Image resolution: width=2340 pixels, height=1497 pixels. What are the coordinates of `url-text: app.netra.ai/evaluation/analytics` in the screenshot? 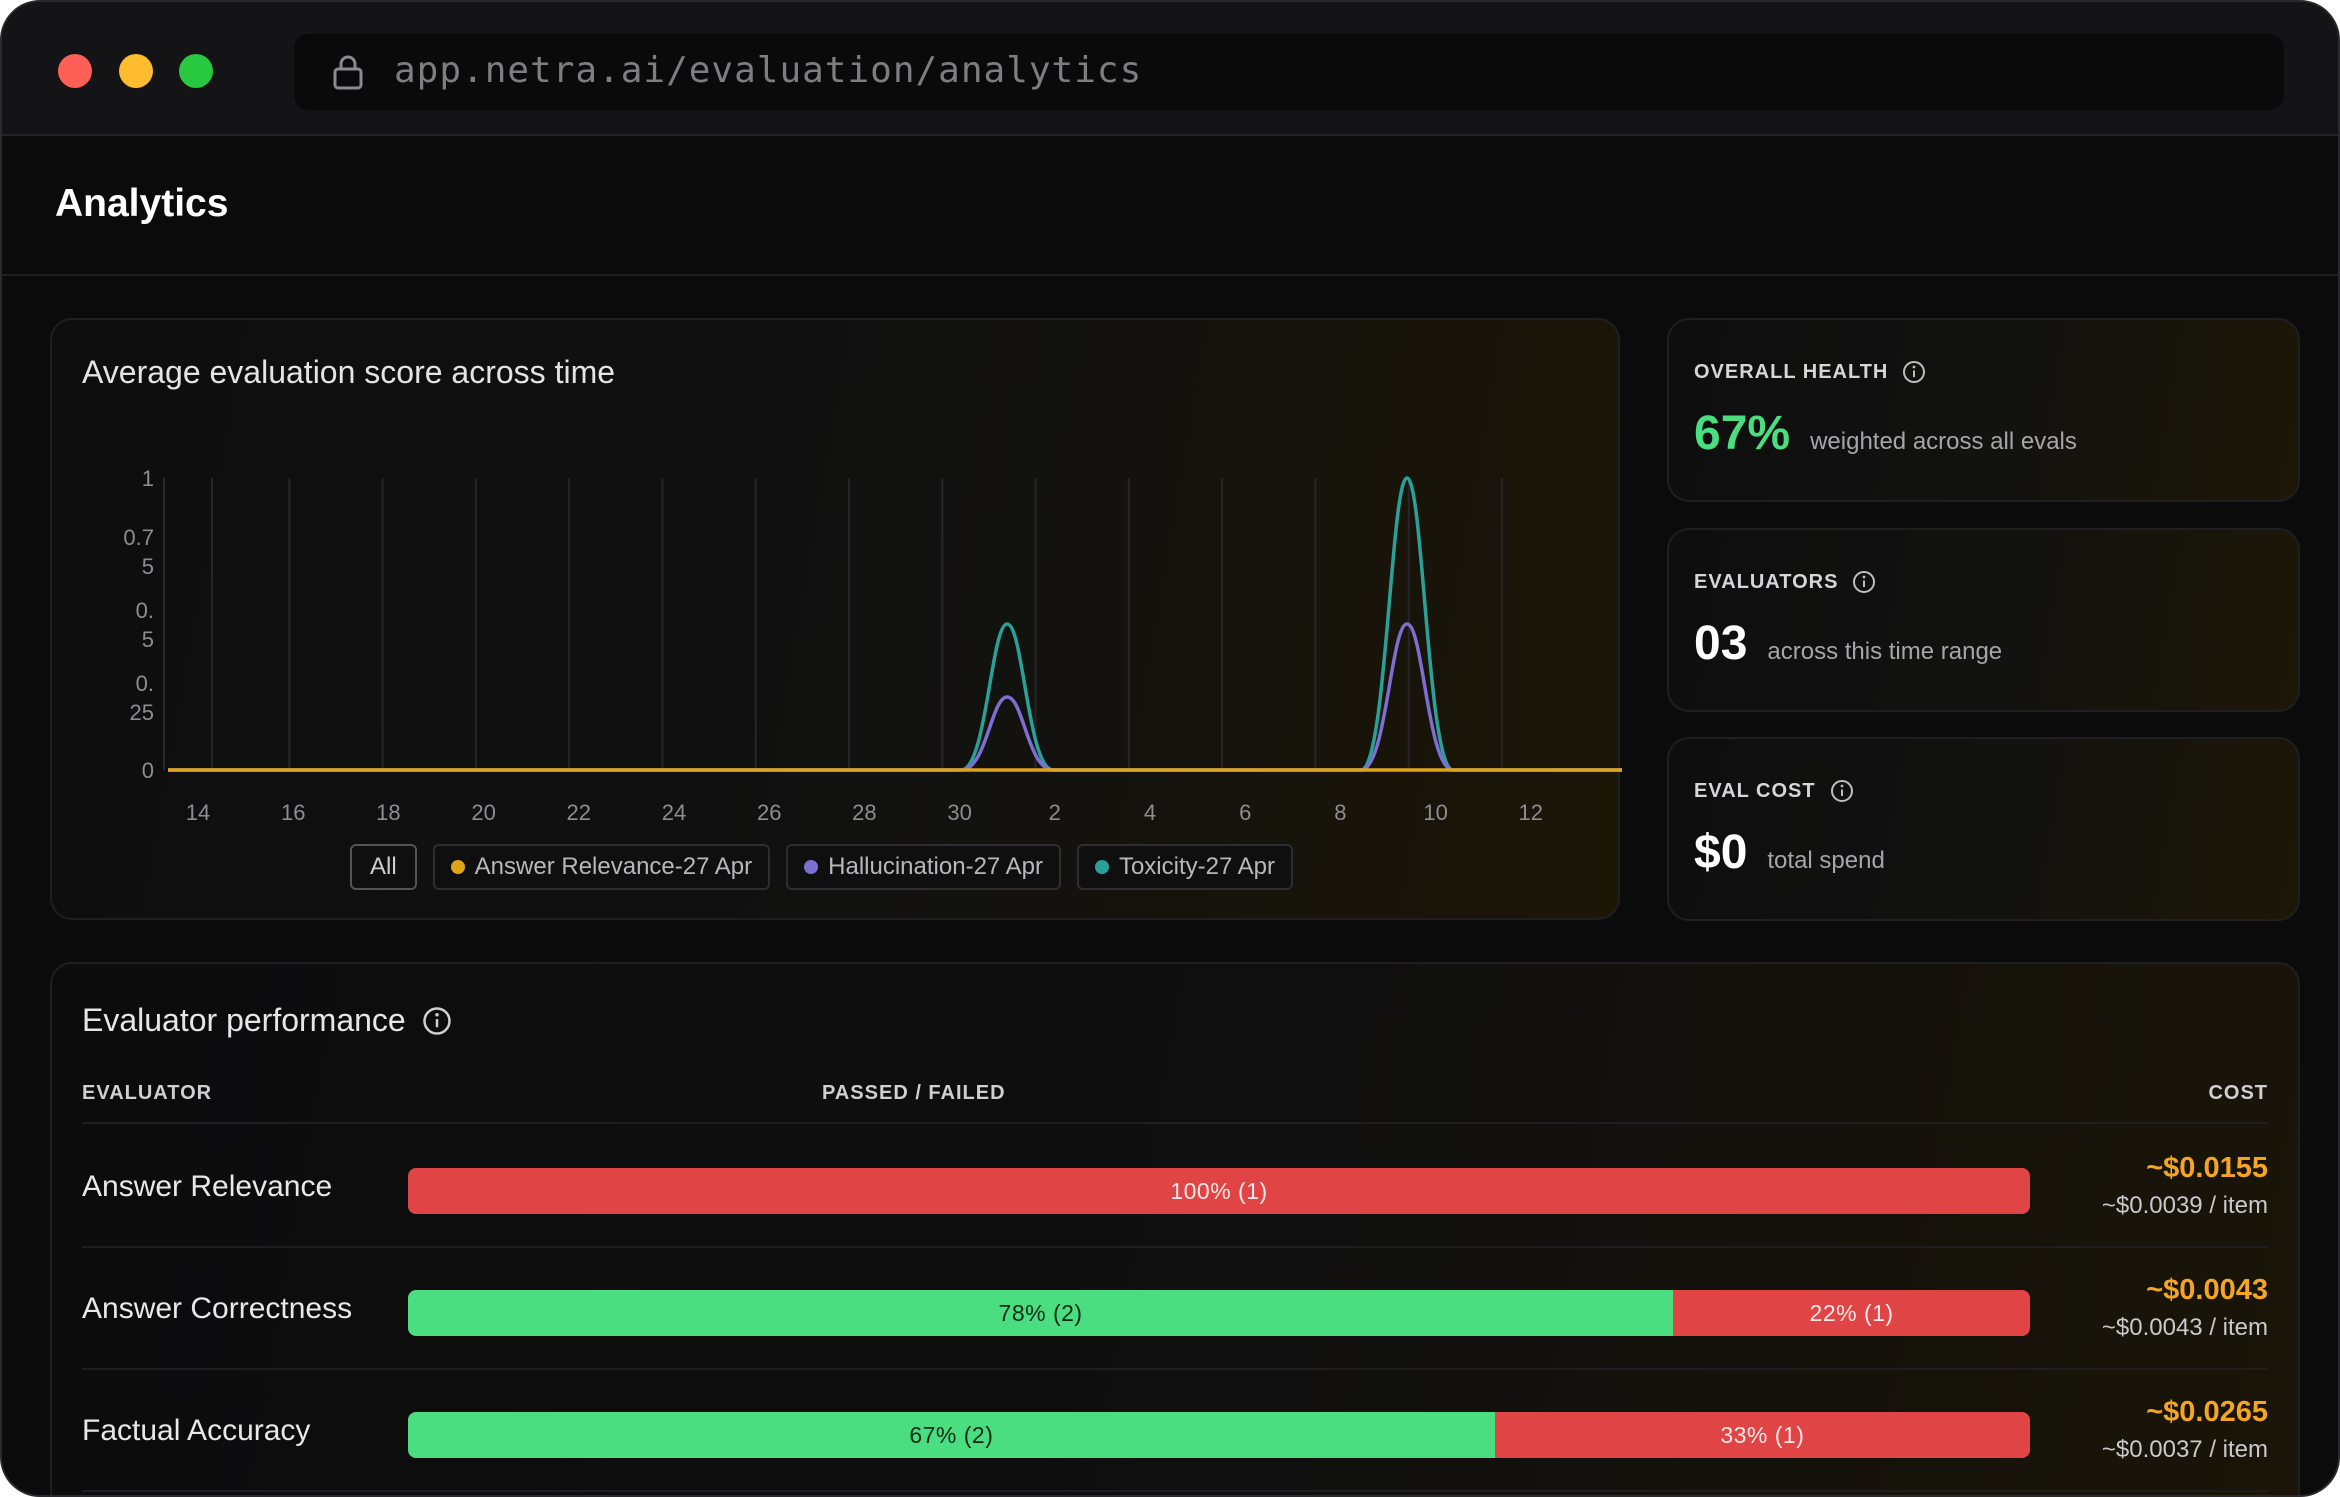 It's located at (768, 70).